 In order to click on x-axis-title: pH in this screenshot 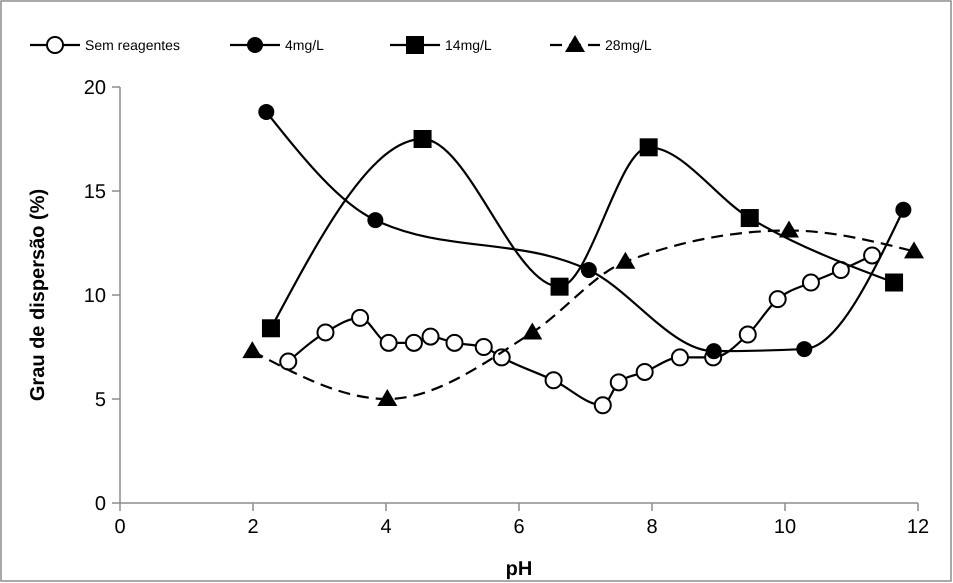, I will do `click(519, 569)`.